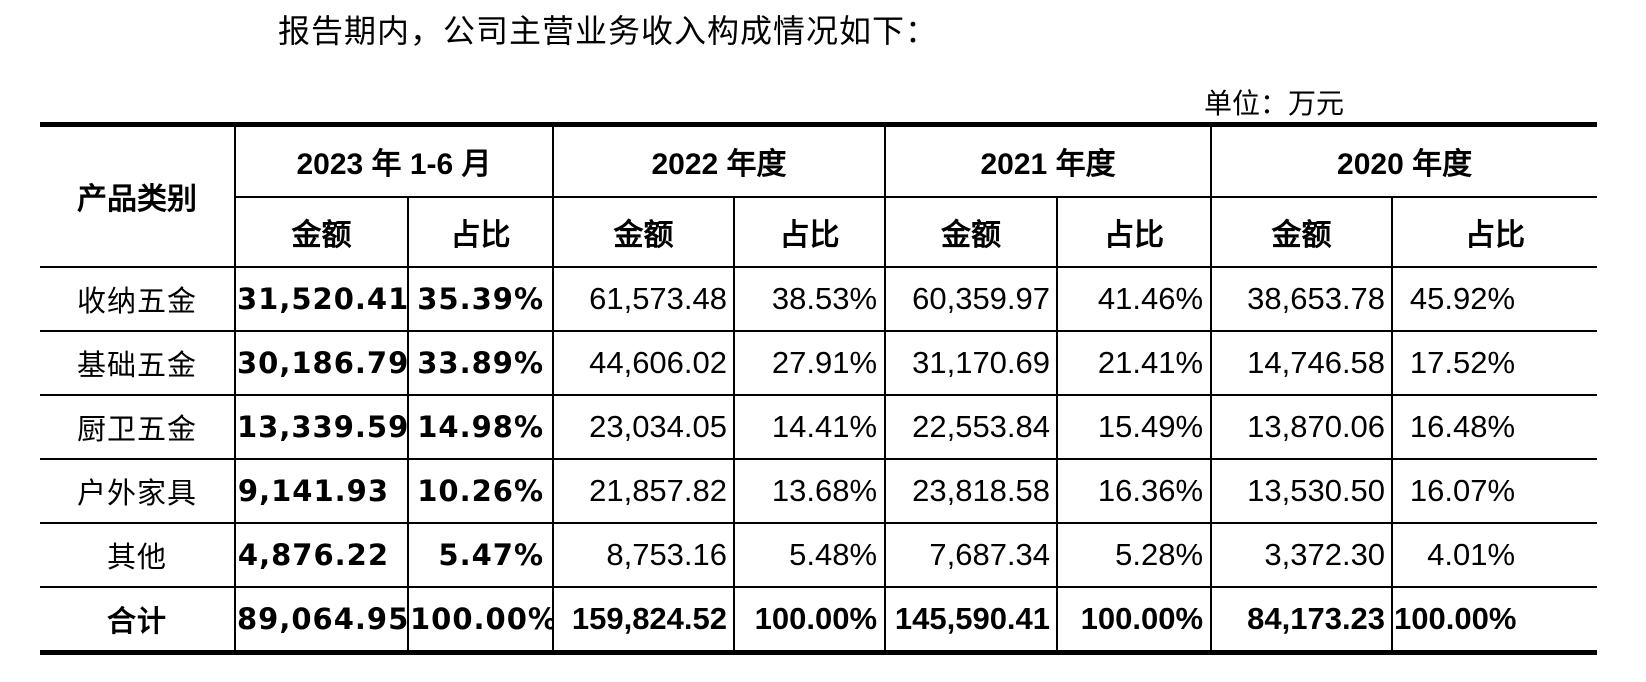  I want to click on amount-cell: 30,186.79, so click(321, 362).